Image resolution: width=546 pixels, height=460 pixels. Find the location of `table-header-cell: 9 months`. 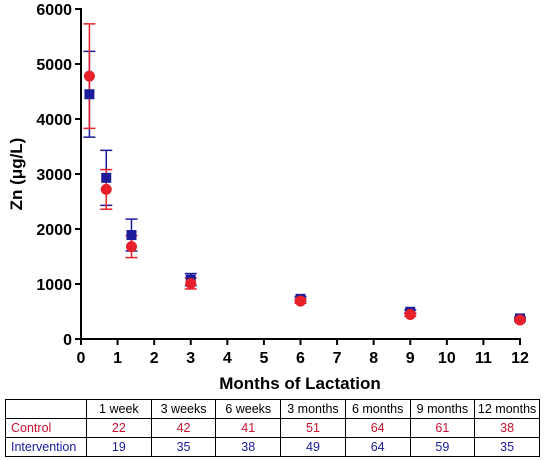

table-header-cell: 9 months is located at coordinates (442, 409).